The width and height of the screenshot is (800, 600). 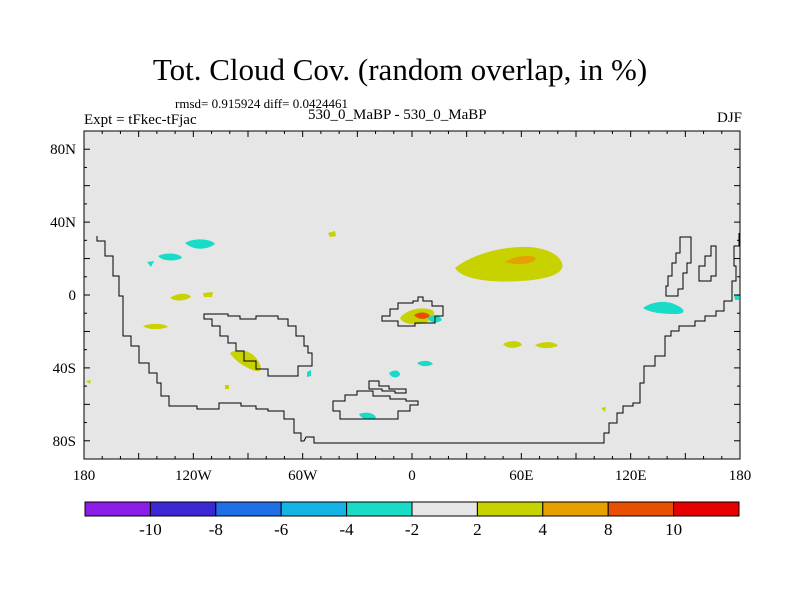 What do you see at coordinates (64, 369) in the screenshot?
I see `y-tick-label: 40S` at bounding box center [64, 369].